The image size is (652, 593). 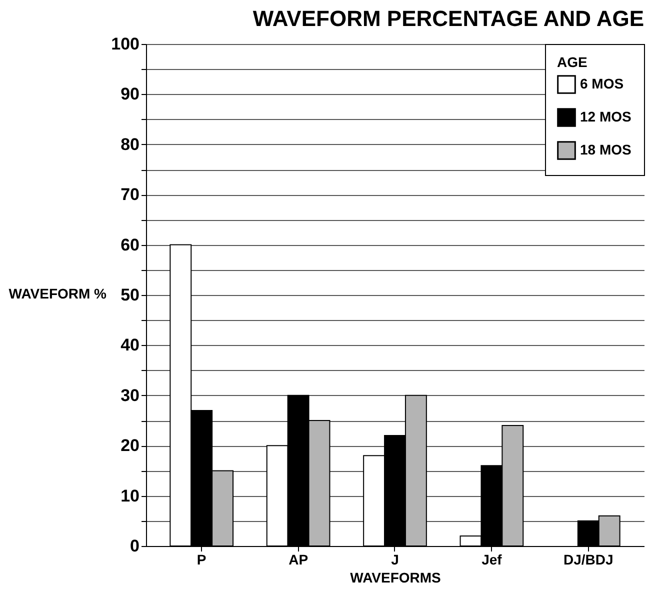 What do you see at coordinates (130, 295) in the screenshot?
I see `y-tick-label: 50` at bounding box center [130, 295].